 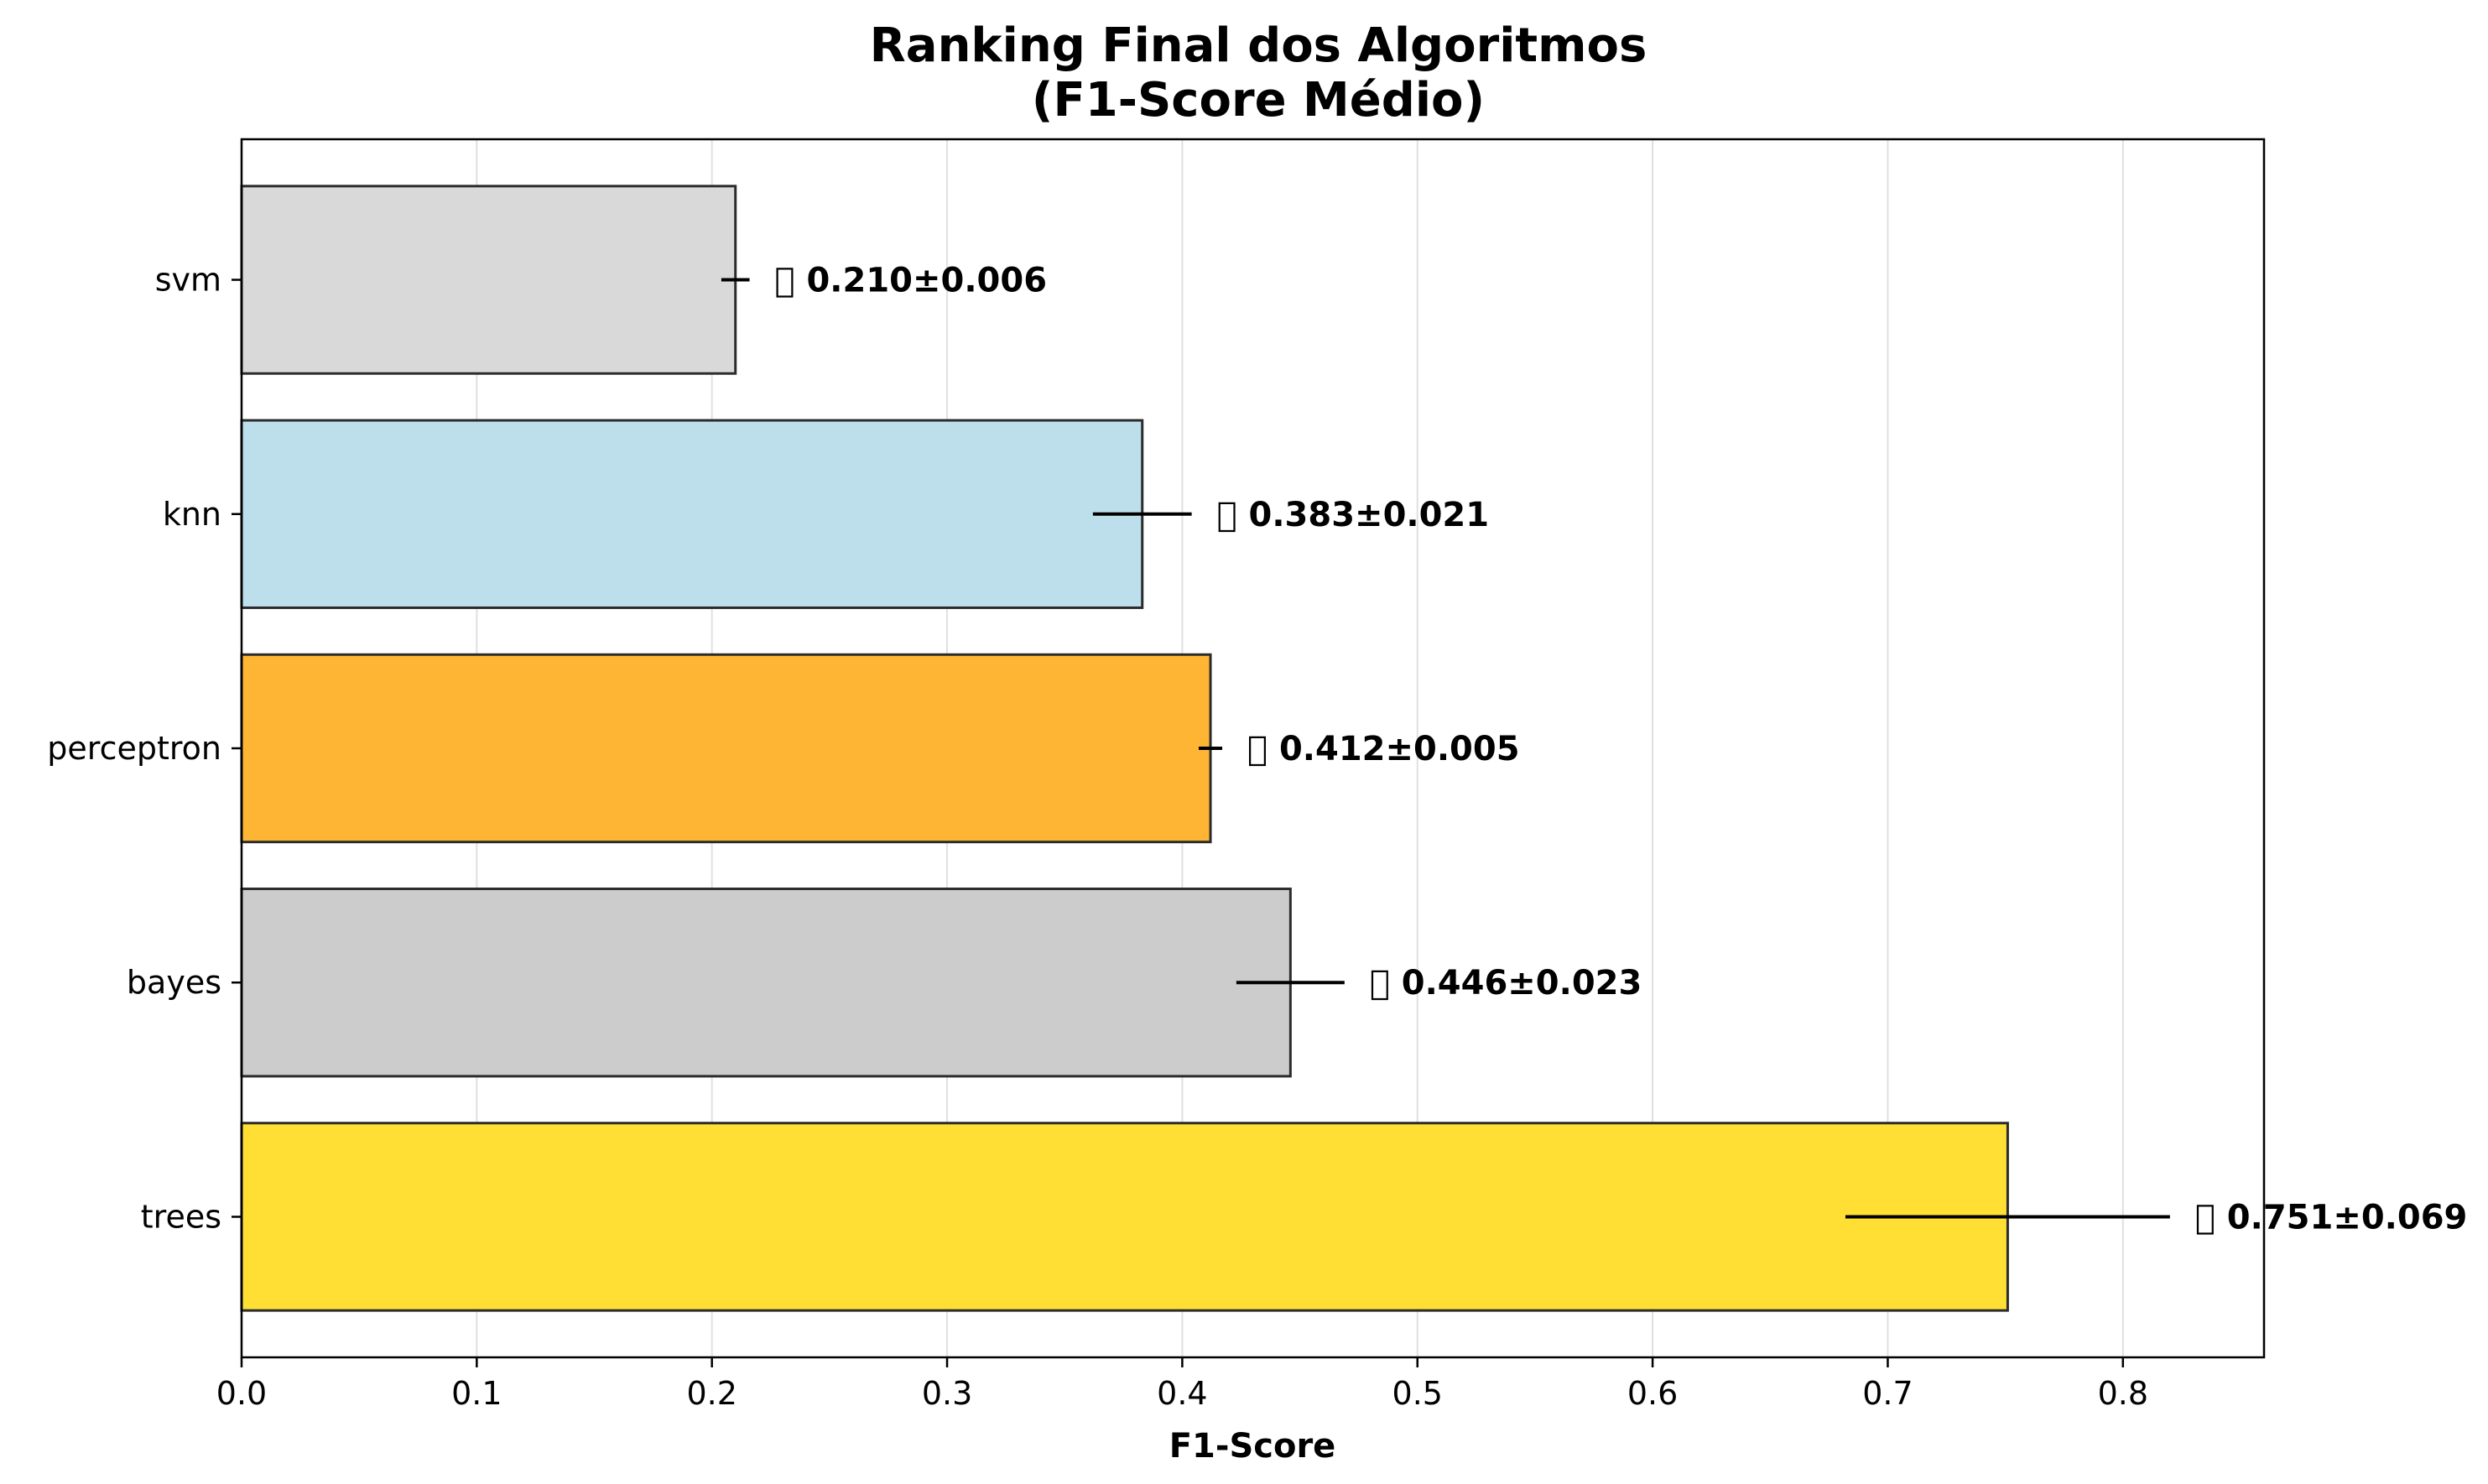 I want to click on x-tick-label: 0.0, so click(x=241, y=1393).